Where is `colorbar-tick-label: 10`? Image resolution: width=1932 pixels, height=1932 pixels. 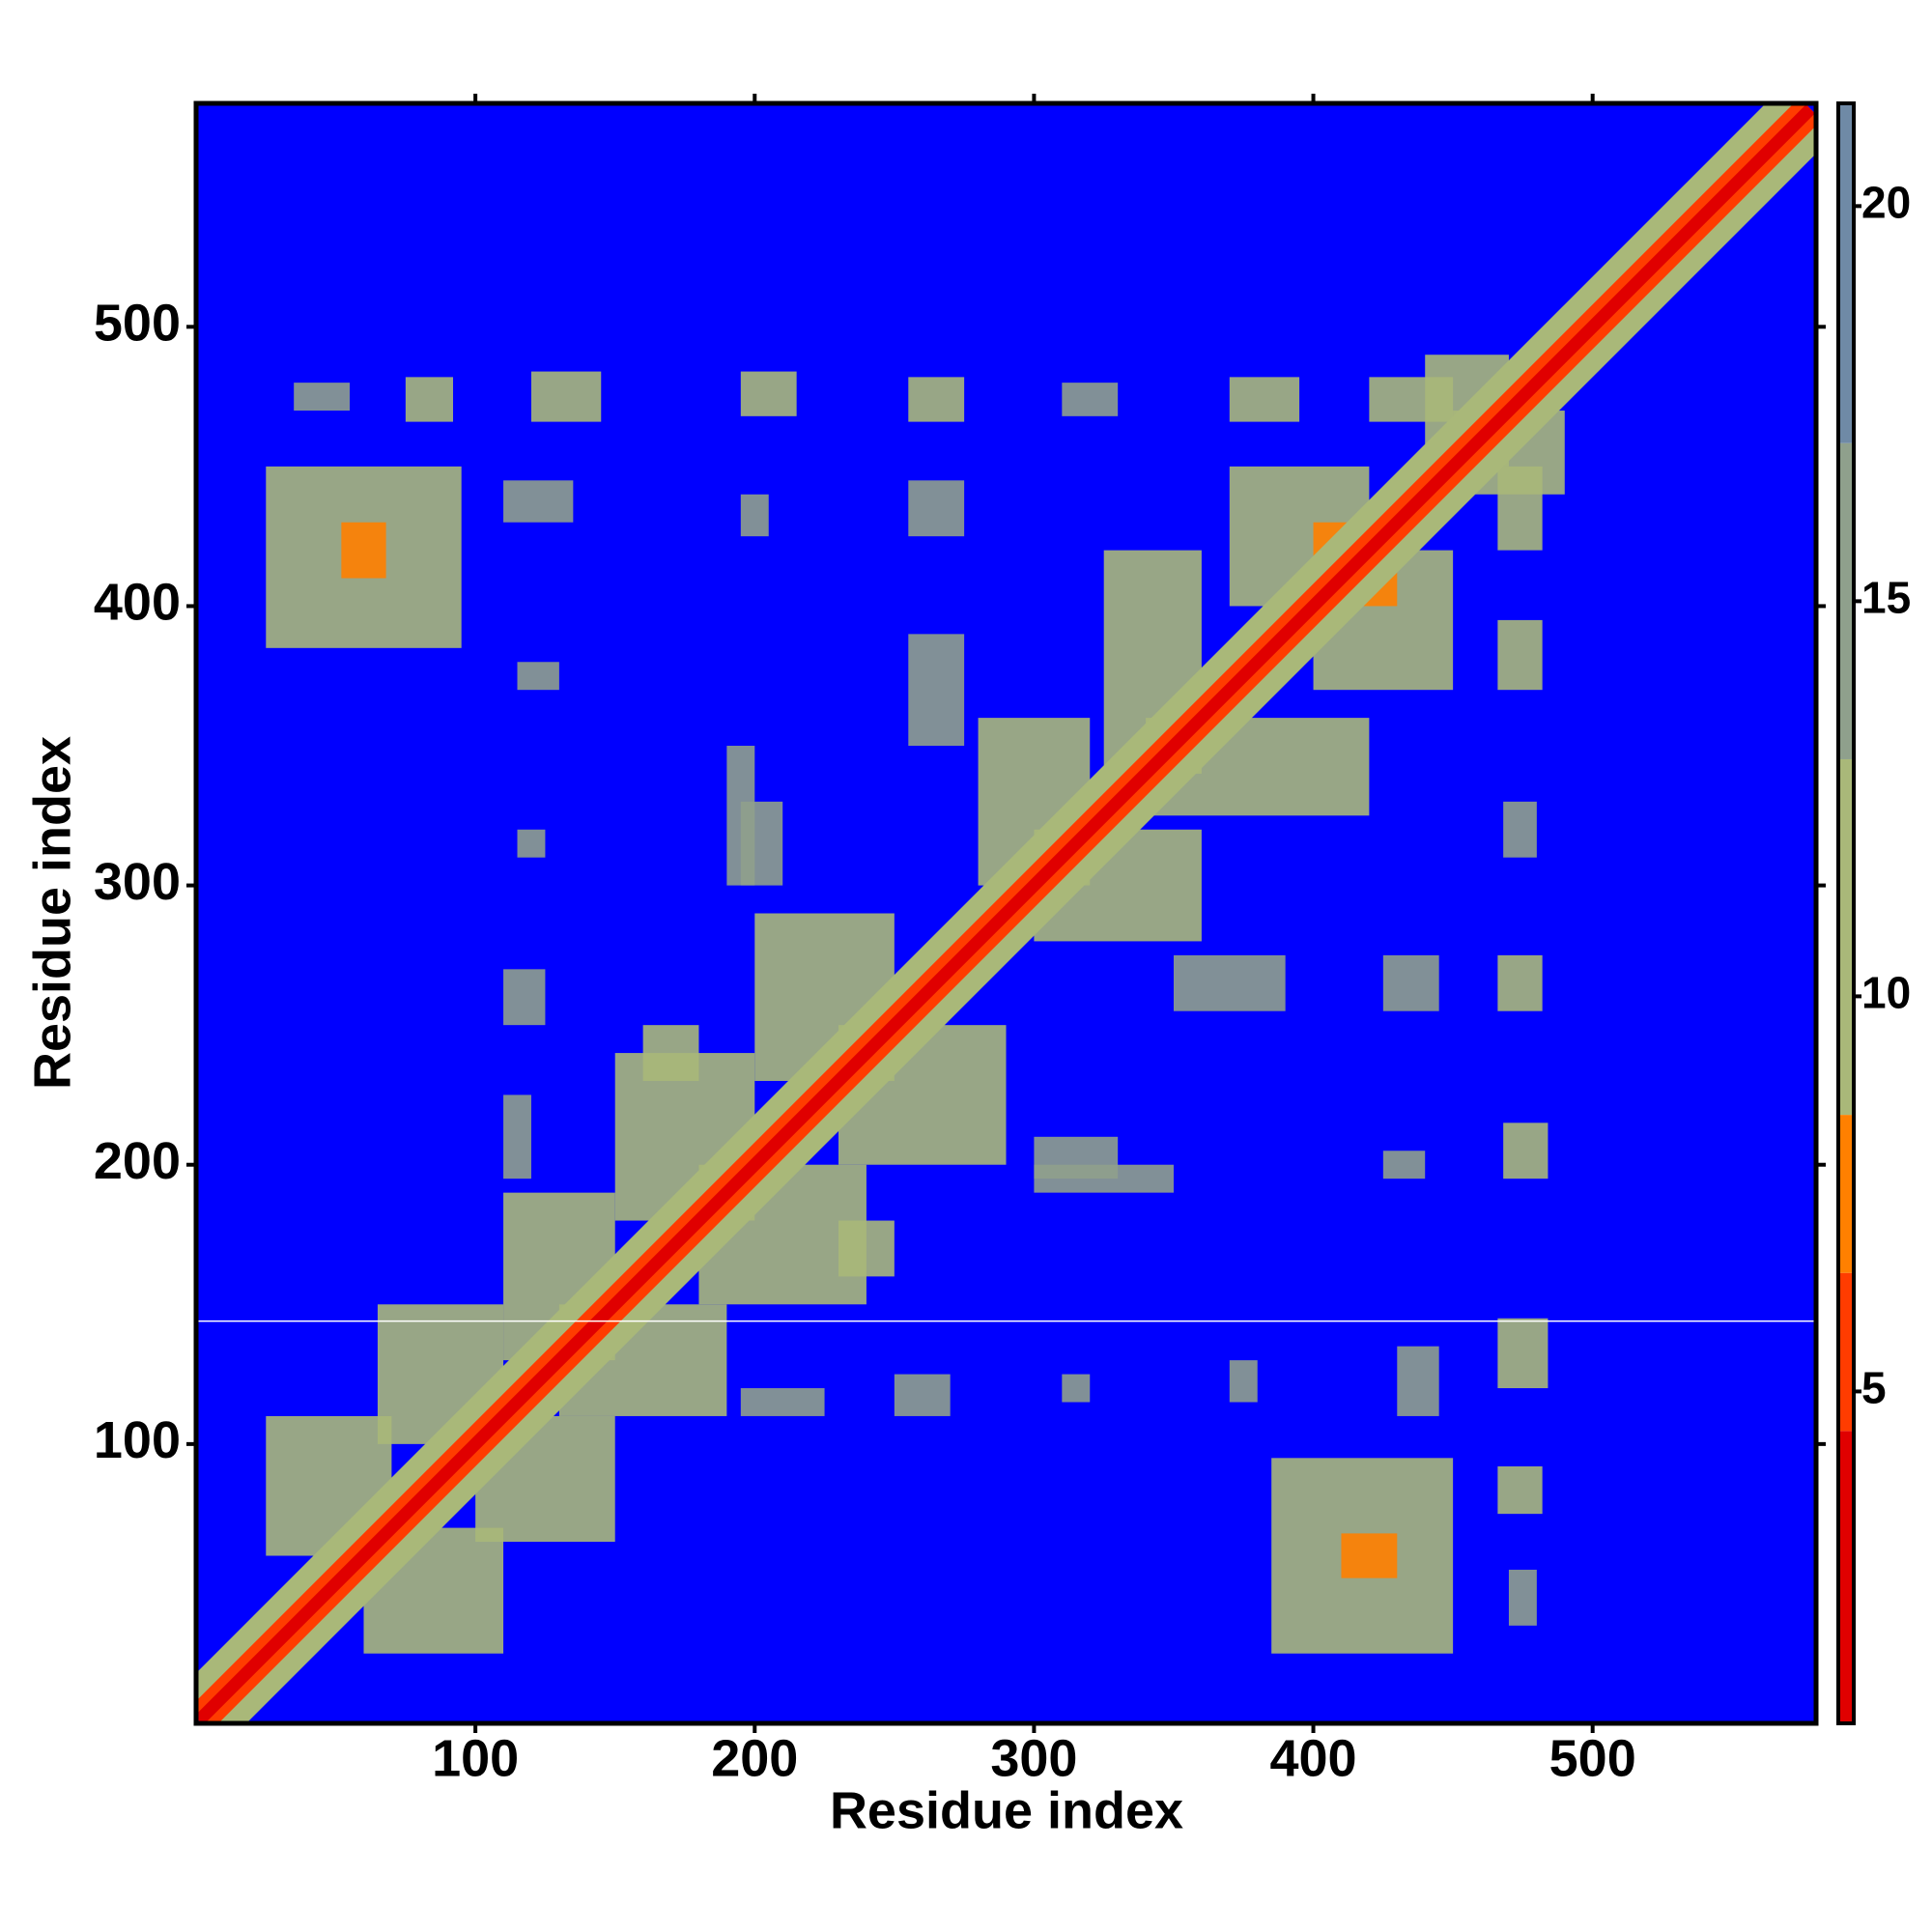
colorbar-tick-label: 10 is located at coordinates (1886, 993).